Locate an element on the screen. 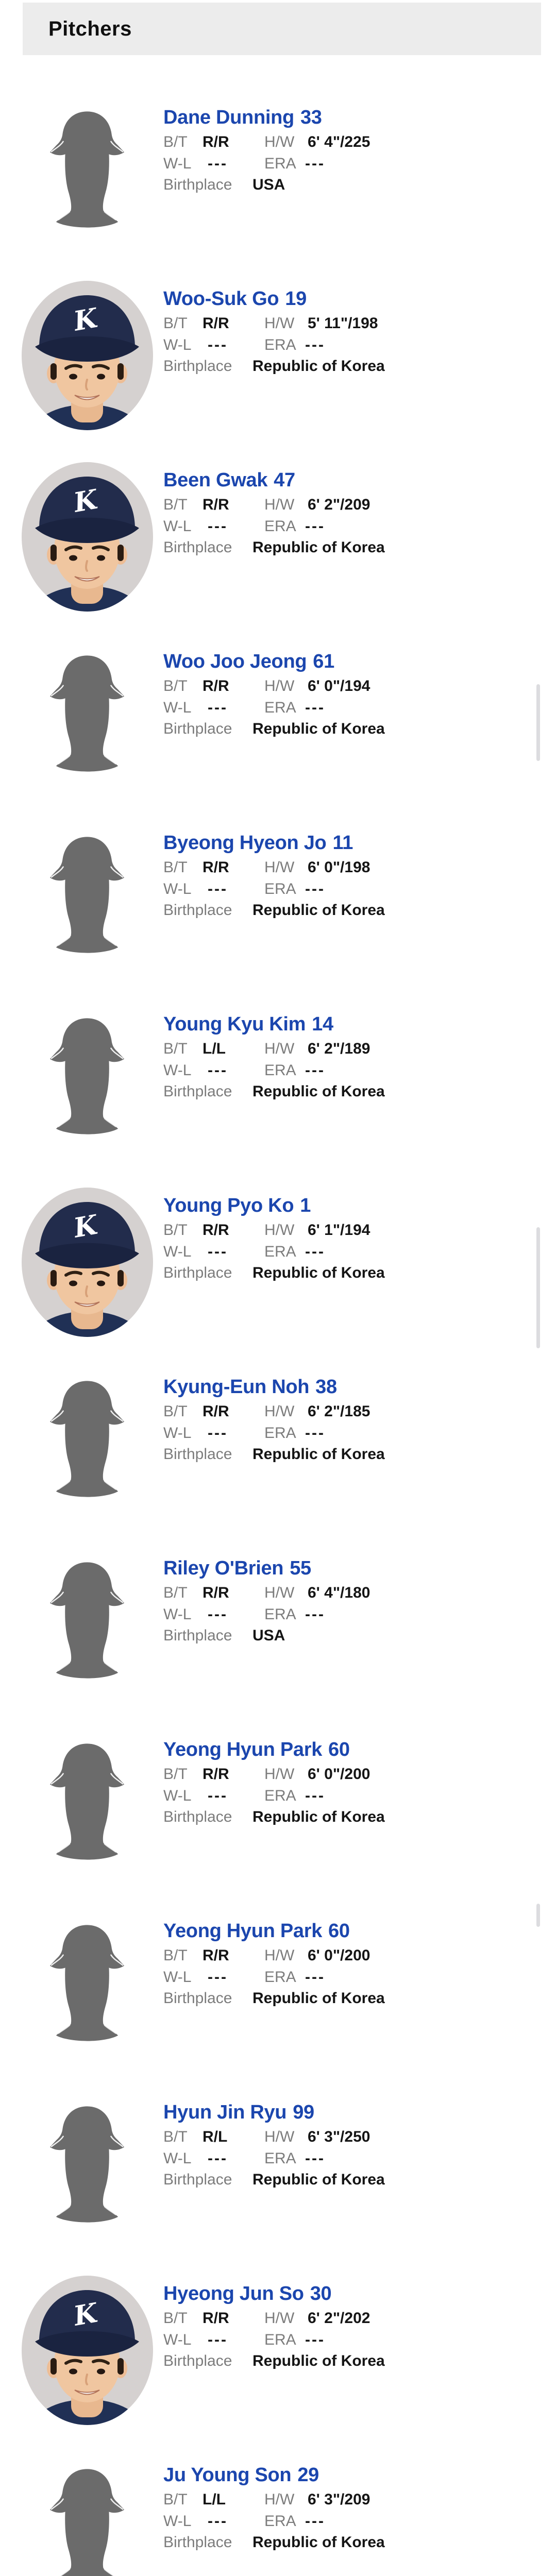 The width and height of the screenshot is (556, 2576). stats-row-bt-hw: B/T R/R H/W 5' 11"/198 is located at coordinates (206, 324).